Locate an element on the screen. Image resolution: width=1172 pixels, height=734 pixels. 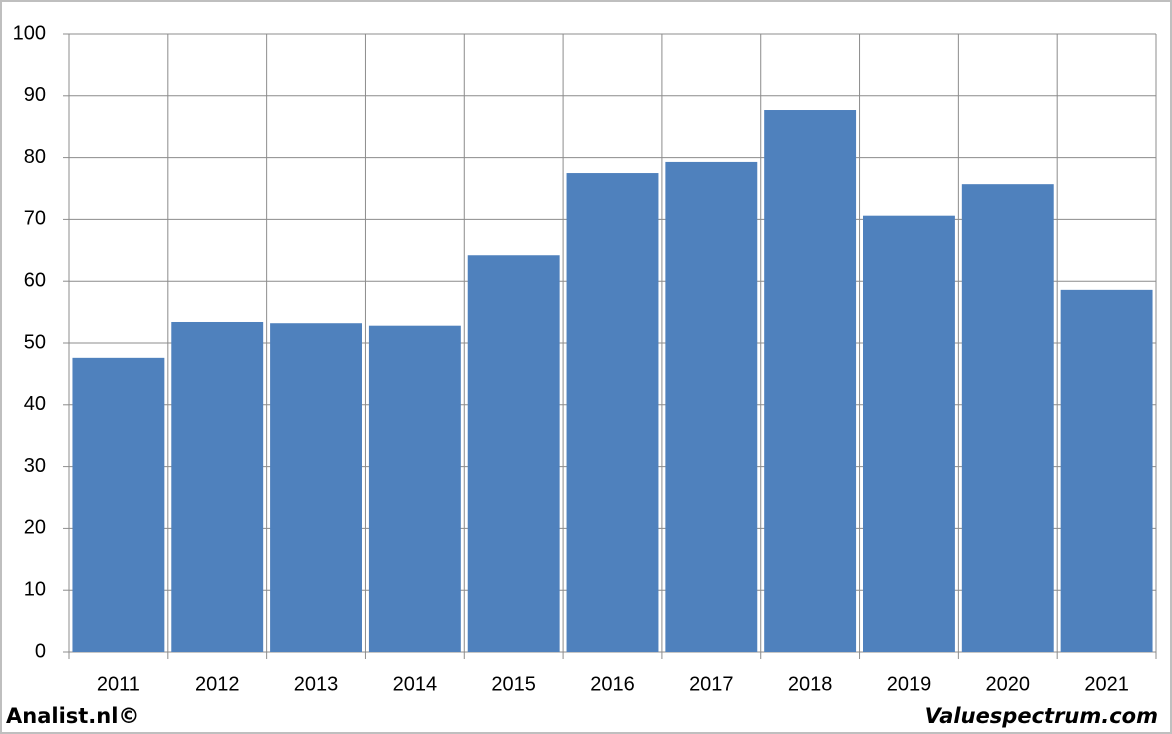
y-tick-label: 20 is located at coordinates (35, 528).